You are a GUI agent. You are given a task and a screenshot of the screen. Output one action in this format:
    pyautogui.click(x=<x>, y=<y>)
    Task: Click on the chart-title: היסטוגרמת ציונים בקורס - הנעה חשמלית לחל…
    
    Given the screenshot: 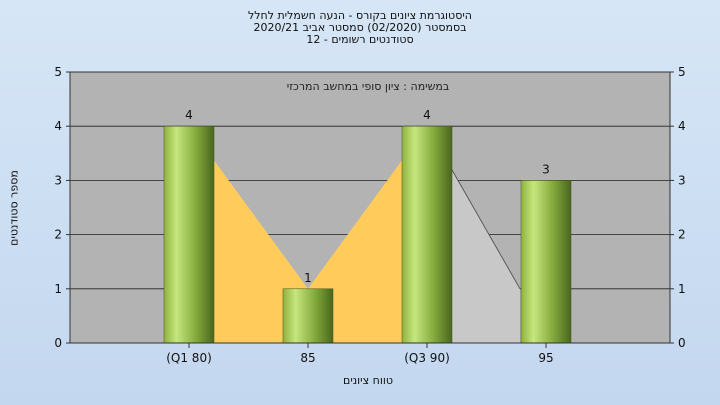 What is the action you would take?
    pyautogui.click(x=360, y=15)
    